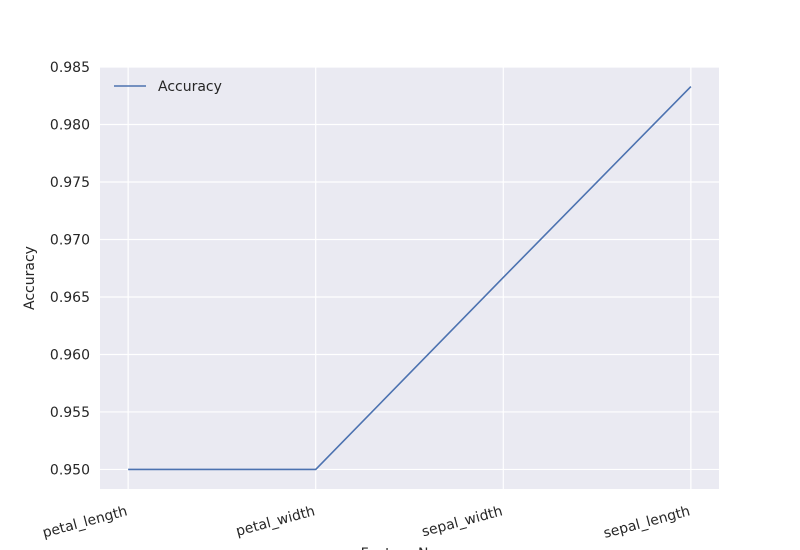 The width and height of the screenshot is (800, 550). I want to click on y-tick-label: 0.955, so click(70, 413).